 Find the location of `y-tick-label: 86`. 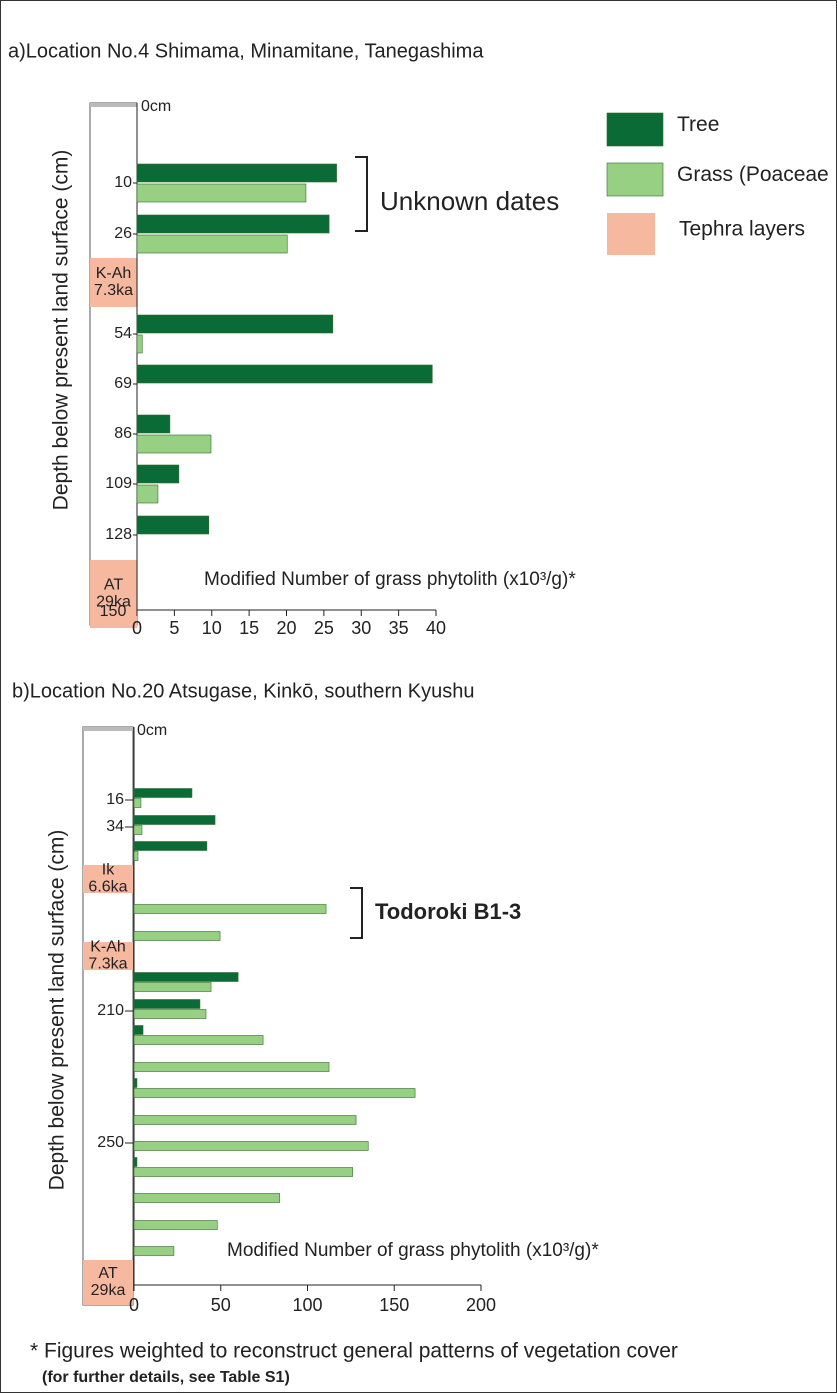

y-tick-label: 86 is located at coordinates (123, 433).